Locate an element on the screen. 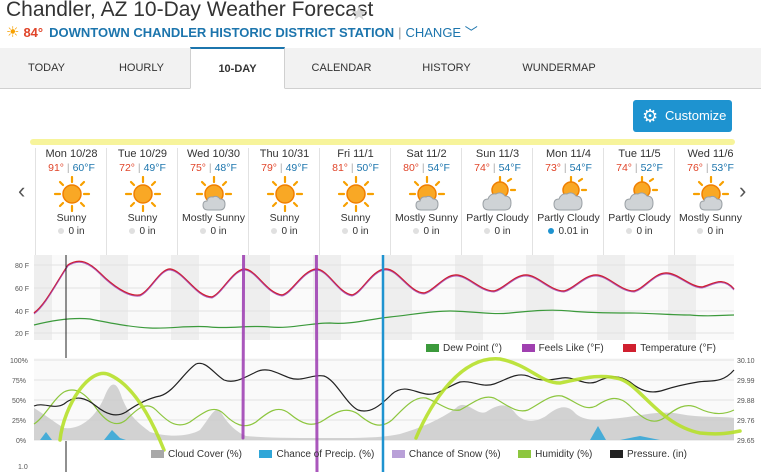  next-arrow-icon: › is located at coordinates (743, 190).